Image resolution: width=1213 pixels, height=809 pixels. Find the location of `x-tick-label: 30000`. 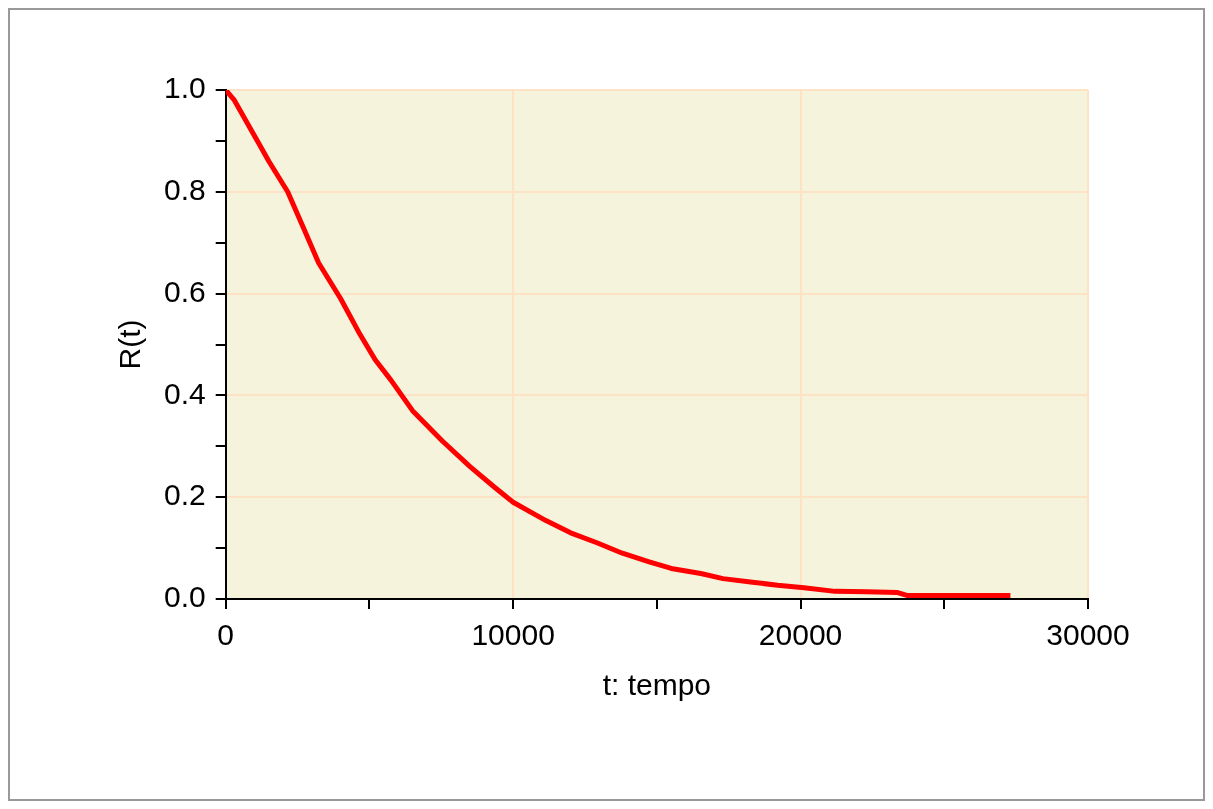

x-tick-label: 30000 is located at coordinates (1088, 635).